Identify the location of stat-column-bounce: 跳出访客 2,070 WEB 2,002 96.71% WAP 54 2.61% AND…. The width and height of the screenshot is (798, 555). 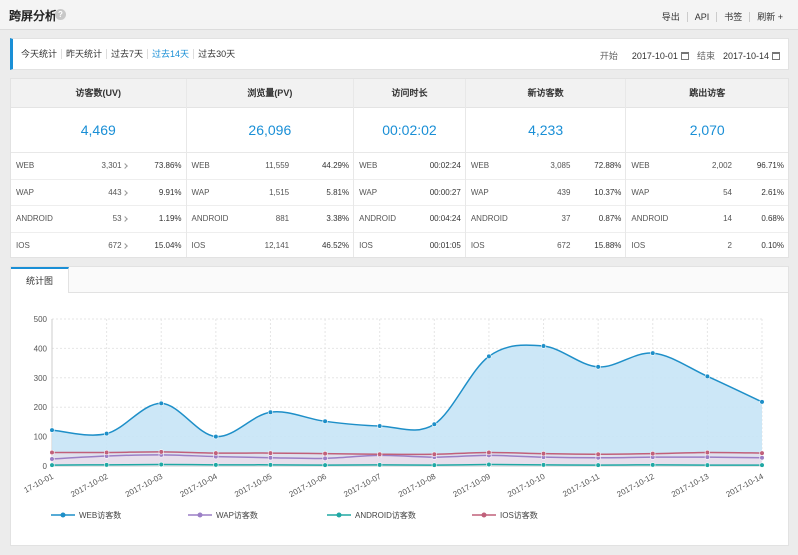
(707, 168).